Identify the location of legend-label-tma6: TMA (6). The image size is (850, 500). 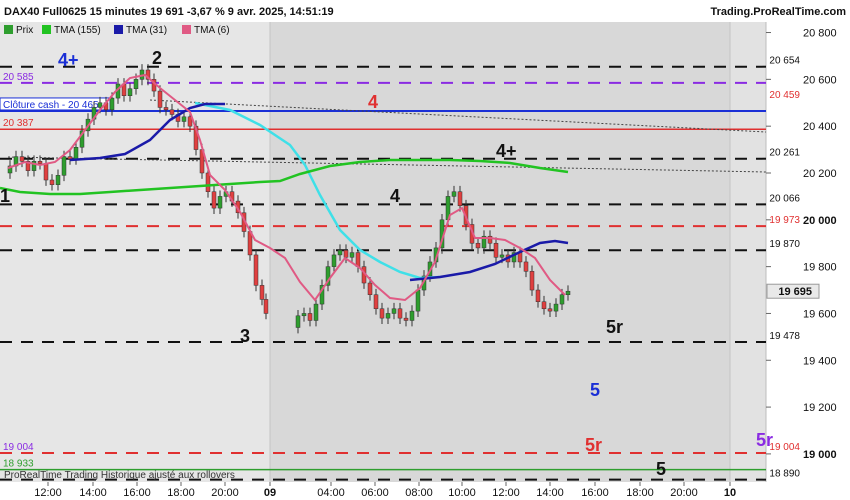
(212, 30).